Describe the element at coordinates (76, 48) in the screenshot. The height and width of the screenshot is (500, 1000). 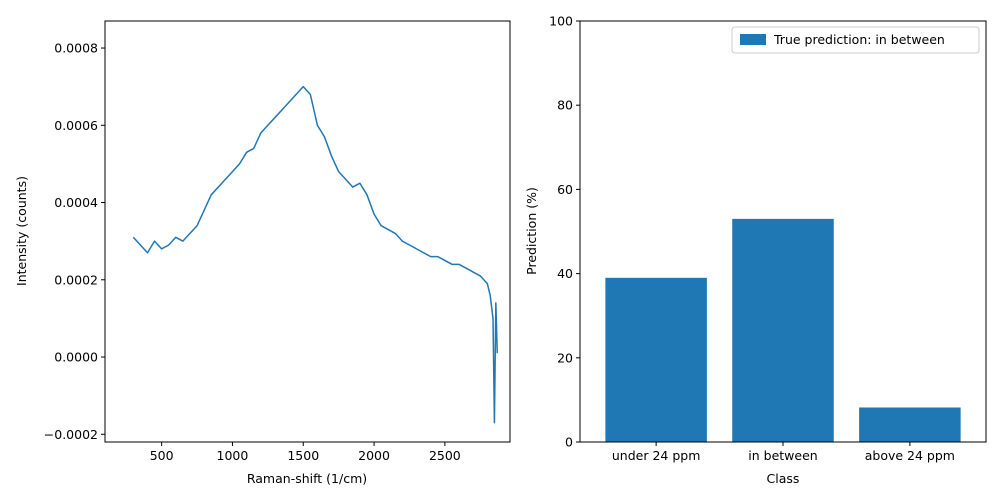
I see `left-y-tick-label: 0.0008` at that location.